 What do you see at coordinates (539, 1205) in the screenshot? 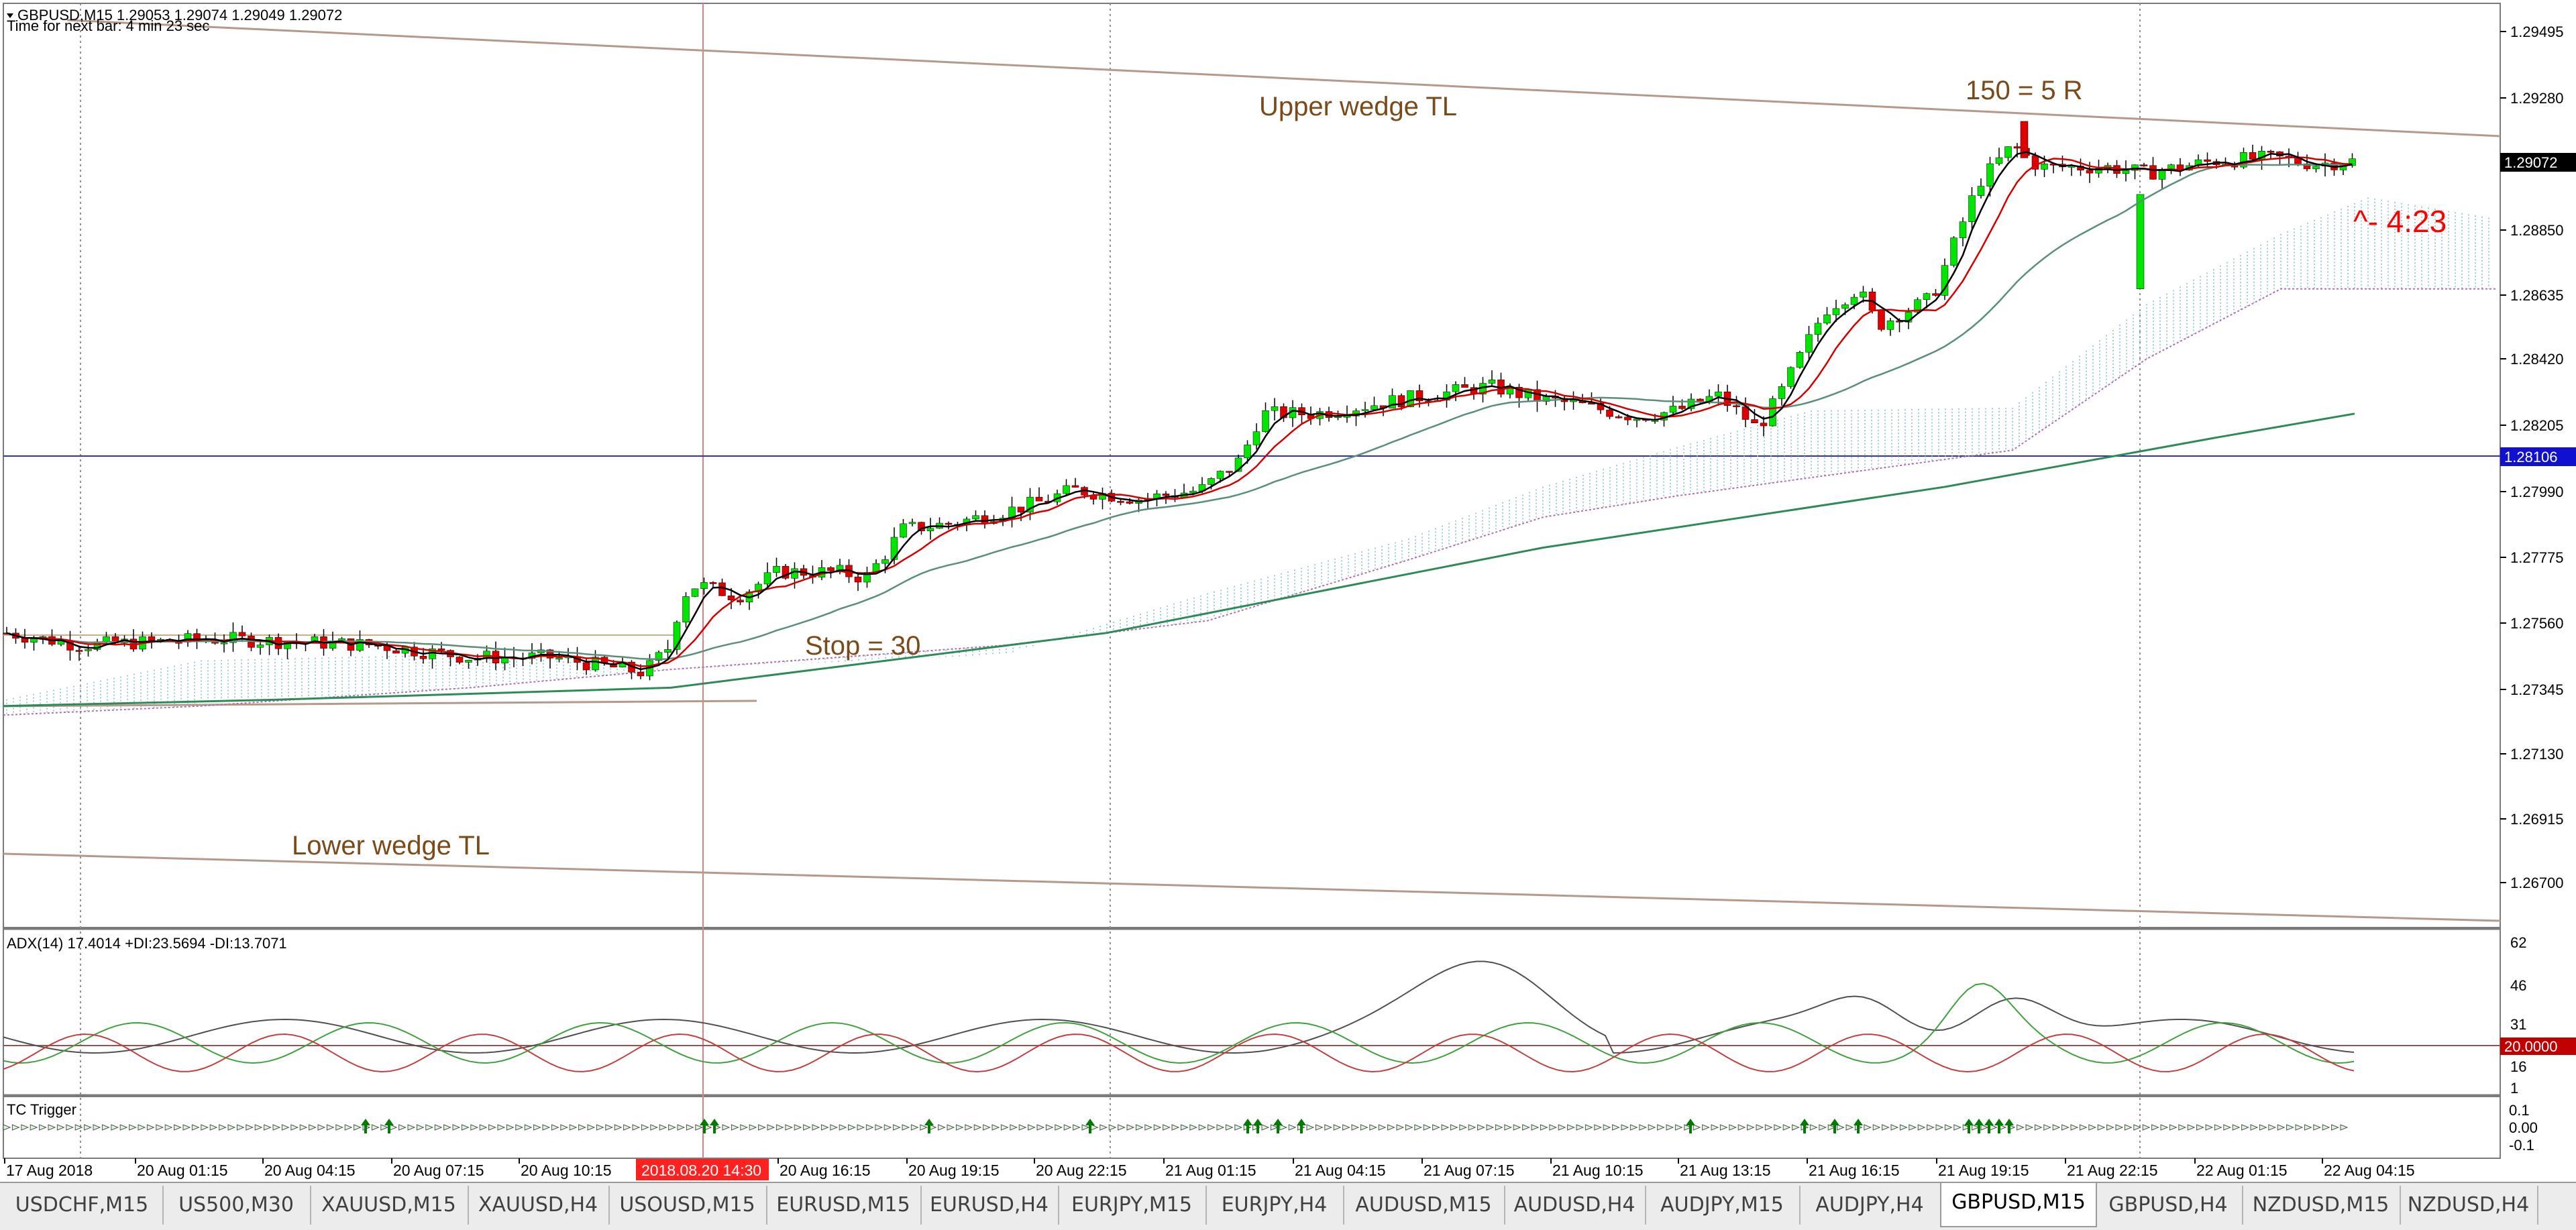
I see `tab-xauusd-h4: XAUUSD,H4` at bounding box center [539, 1205].